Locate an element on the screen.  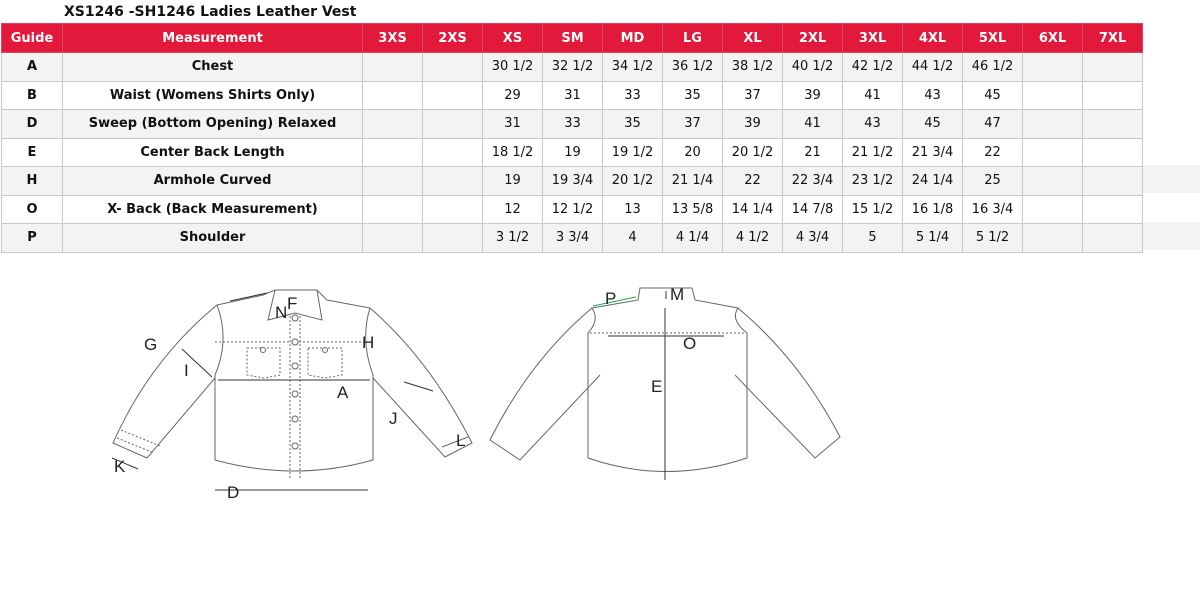
column-header: Measurement is located at coordinates (212, 38).